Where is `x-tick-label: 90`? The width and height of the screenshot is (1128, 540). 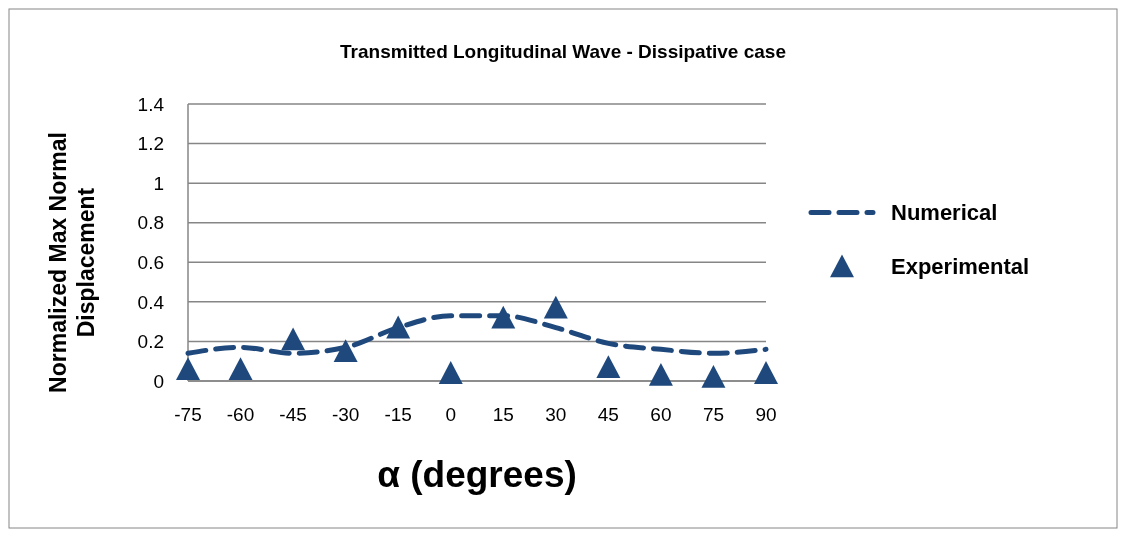
x-tick-label: 90 is located at coordinates (766, 414).